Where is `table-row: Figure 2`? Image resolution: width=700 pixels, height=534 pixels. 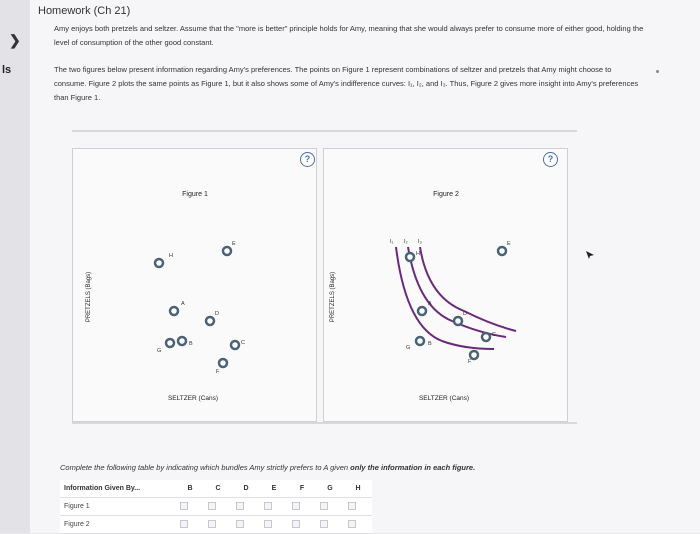 table-row: Figure 2 is located at coordinates (216, 524).